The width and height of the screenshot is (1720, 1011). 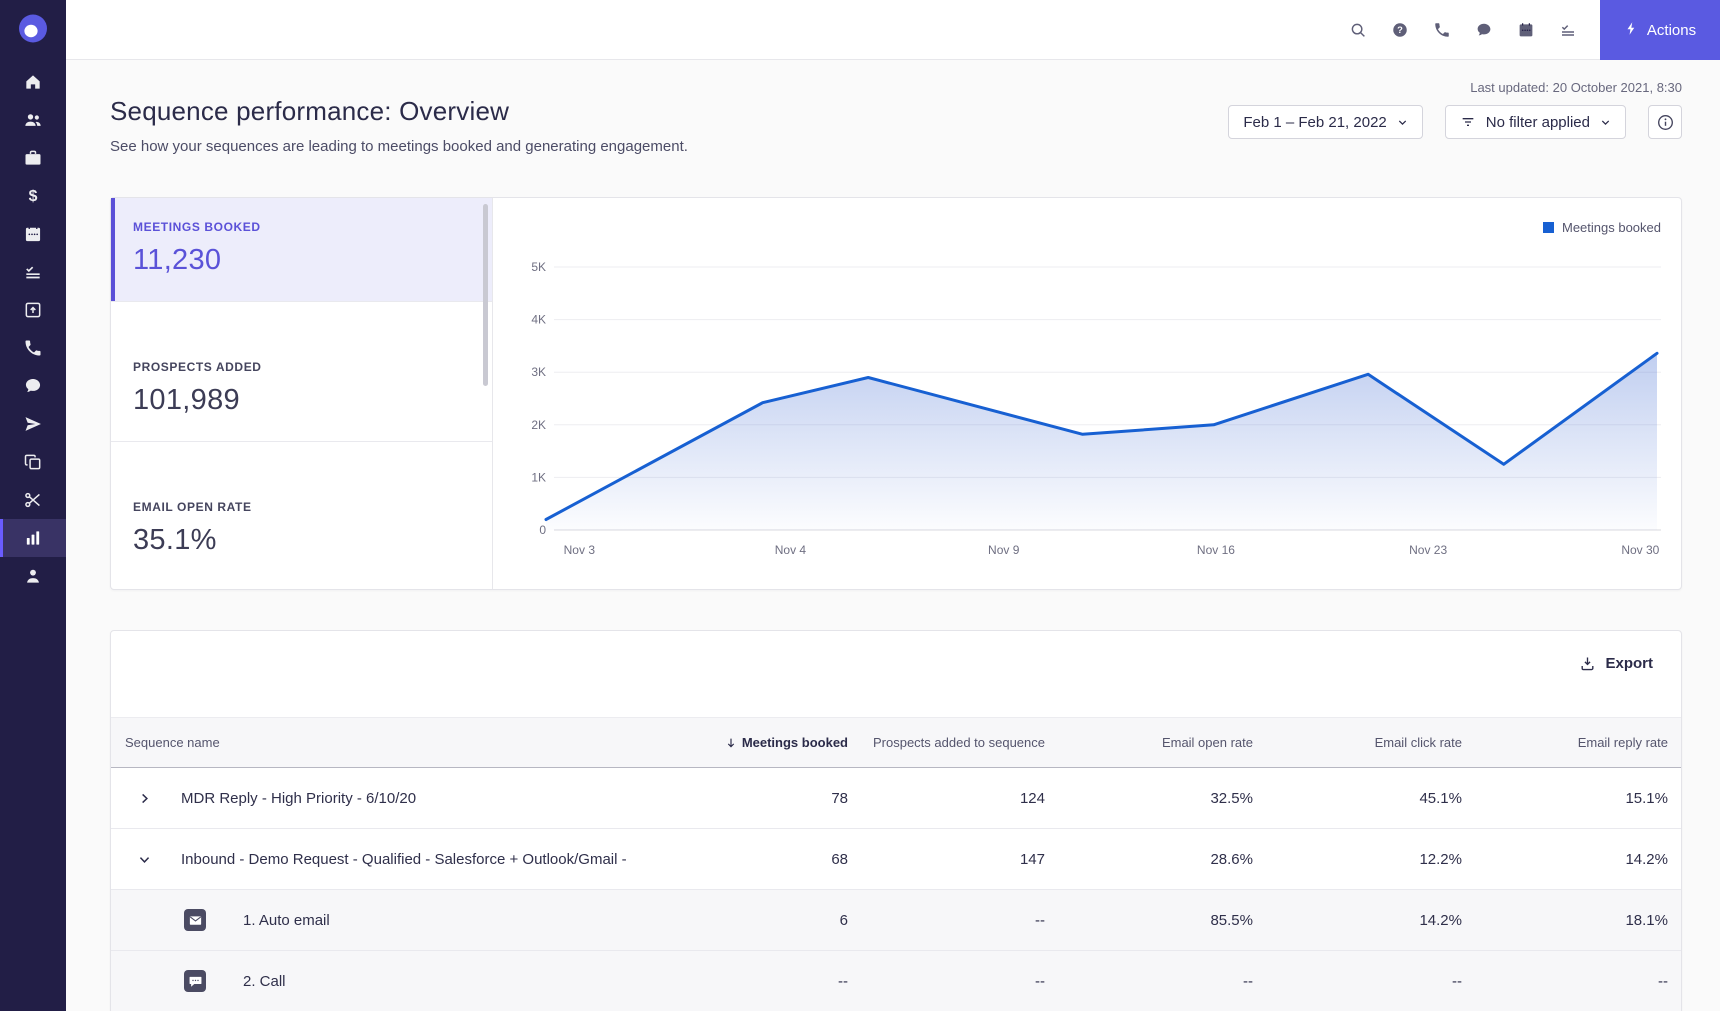 I want to click on cell-email-click-rate: 14.2%, so click(x=1440, y=920).